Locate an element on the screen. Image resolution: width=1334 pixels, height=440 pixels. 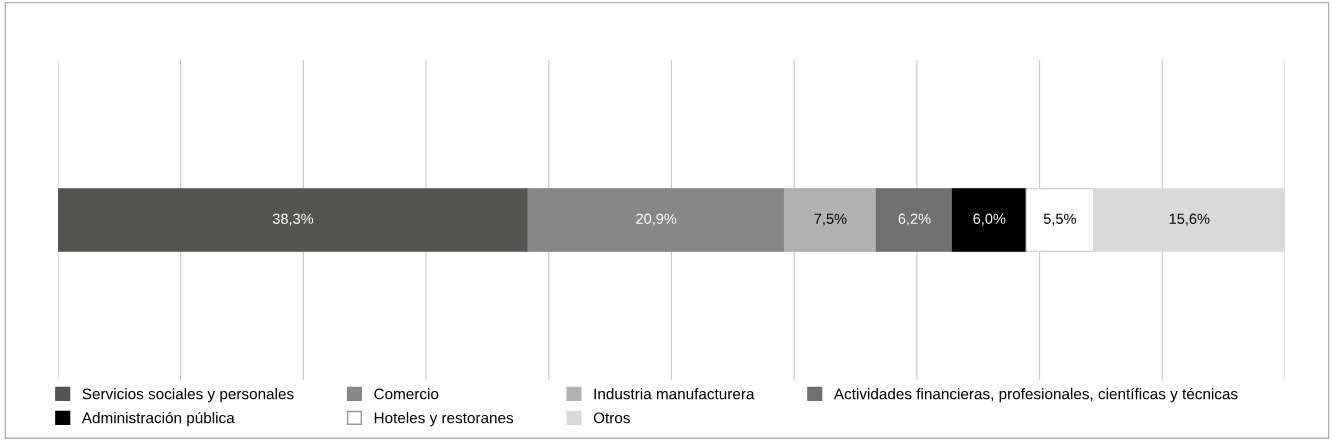
legend-label: Comercio is located at coordinates (406, 394).